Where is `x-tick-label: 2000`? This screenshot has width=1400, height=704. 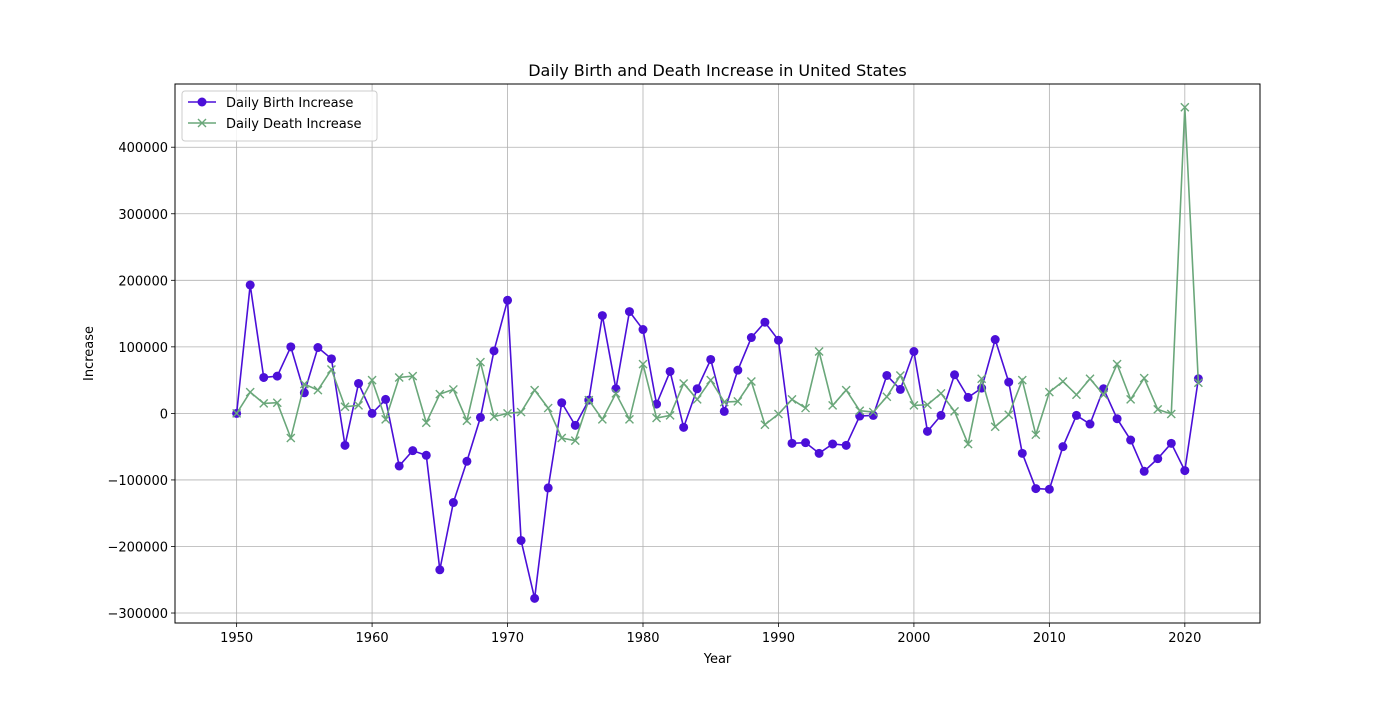
x-tick-label: 2000 is located at coordinates (913, 638).